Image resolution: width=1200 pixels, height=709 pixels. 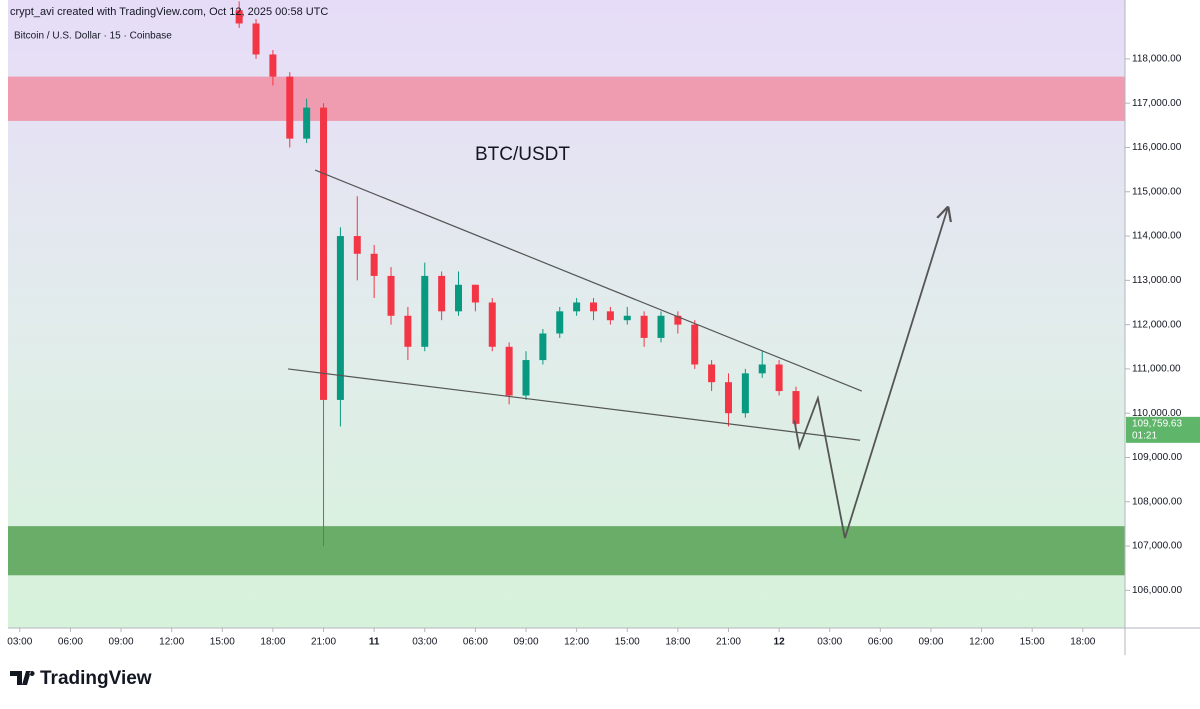 I want to click on y-tick-label: 117,000.00, so click(x=1157, y=103).